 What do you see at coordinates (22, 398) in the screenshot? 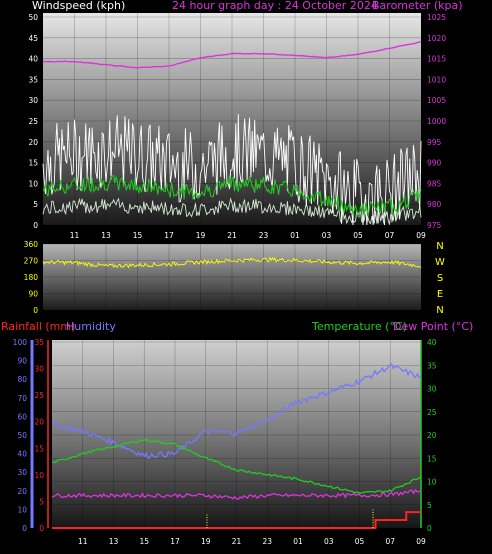
I see `humidity-tick-label: 70` at bounding box center [22, 398].